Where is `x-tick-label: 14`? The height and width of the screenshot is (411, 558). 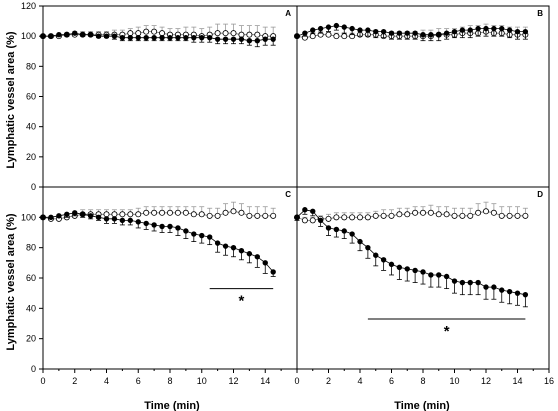
x-tick-label: 14 is located at coordinates (517, 381).